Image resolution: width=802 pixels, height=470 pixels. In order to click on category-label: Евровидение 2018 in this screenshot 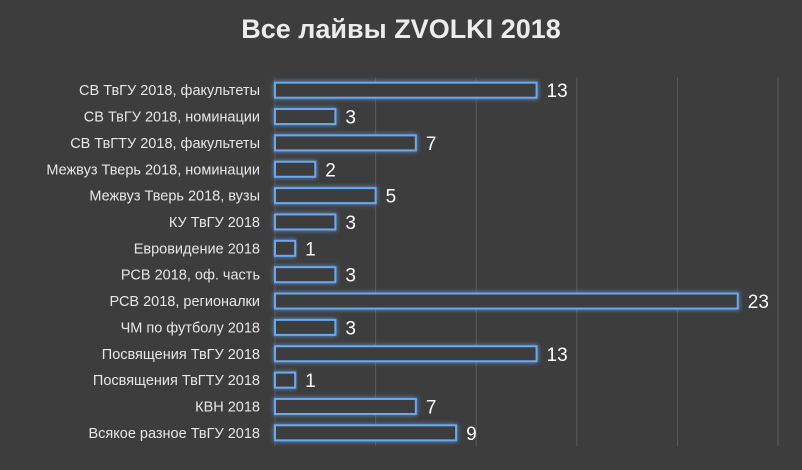, I will do `click(197, 249)`.